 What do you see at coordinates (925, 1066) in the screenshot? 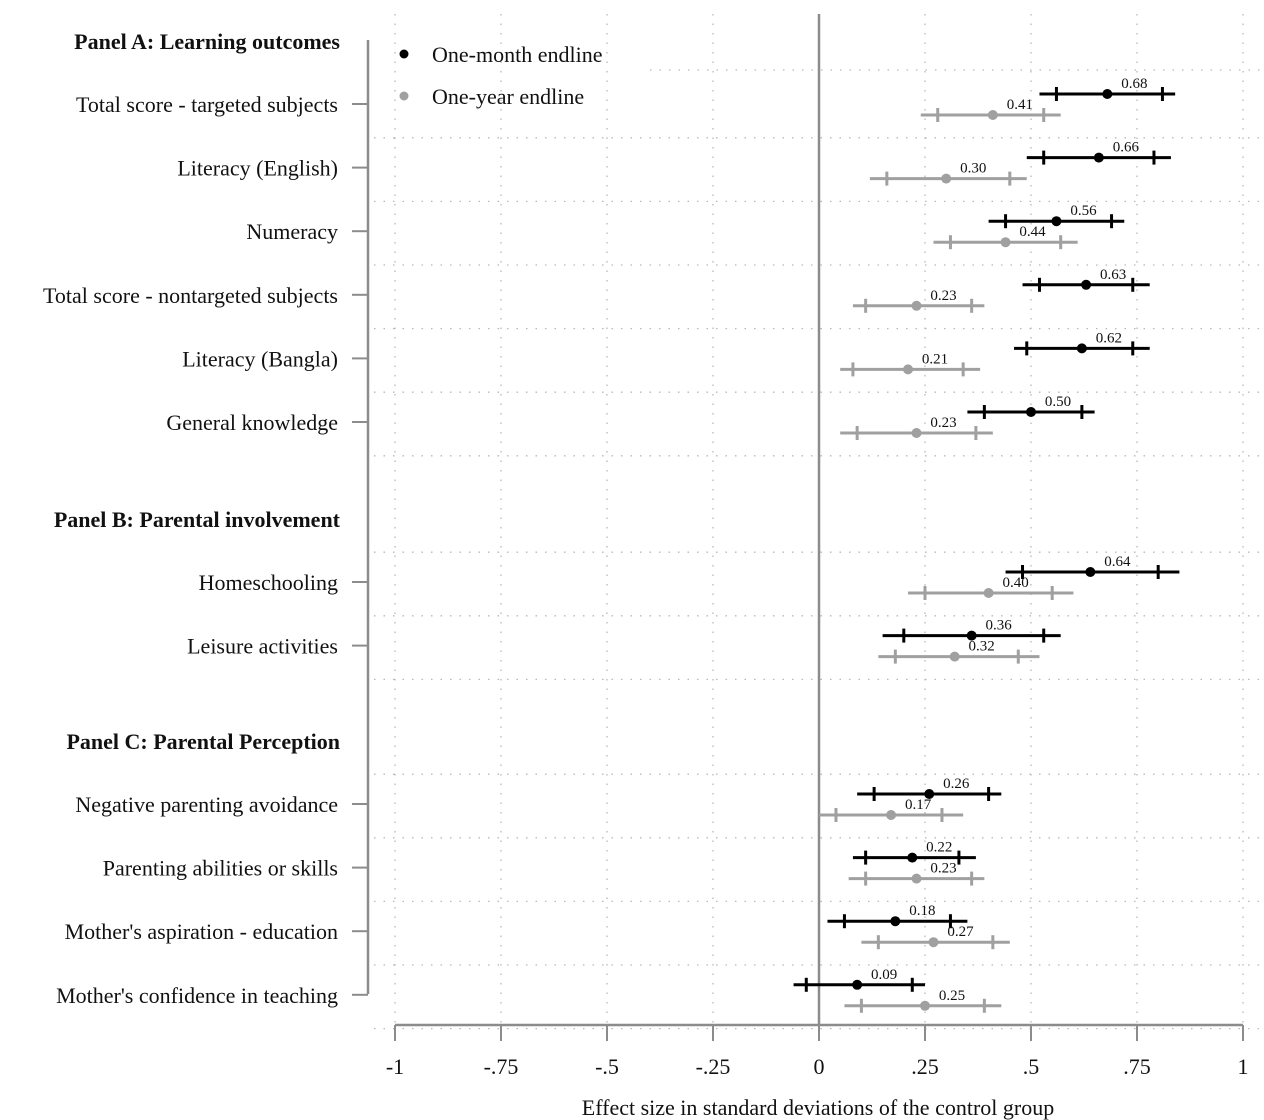
I see `x-tick-label: .25` at bounding box center [925, 1066].